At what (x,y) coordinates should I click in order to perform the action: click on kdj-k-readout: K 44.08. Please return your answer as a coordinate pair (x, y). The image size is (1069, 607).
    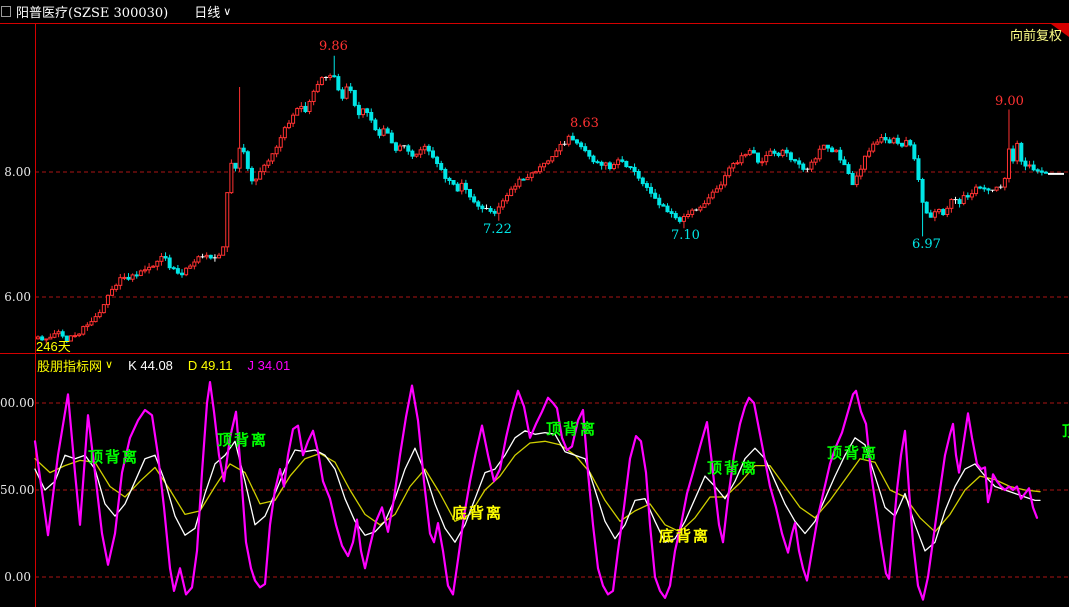
    Looking at the image, I should click on (150, 365).